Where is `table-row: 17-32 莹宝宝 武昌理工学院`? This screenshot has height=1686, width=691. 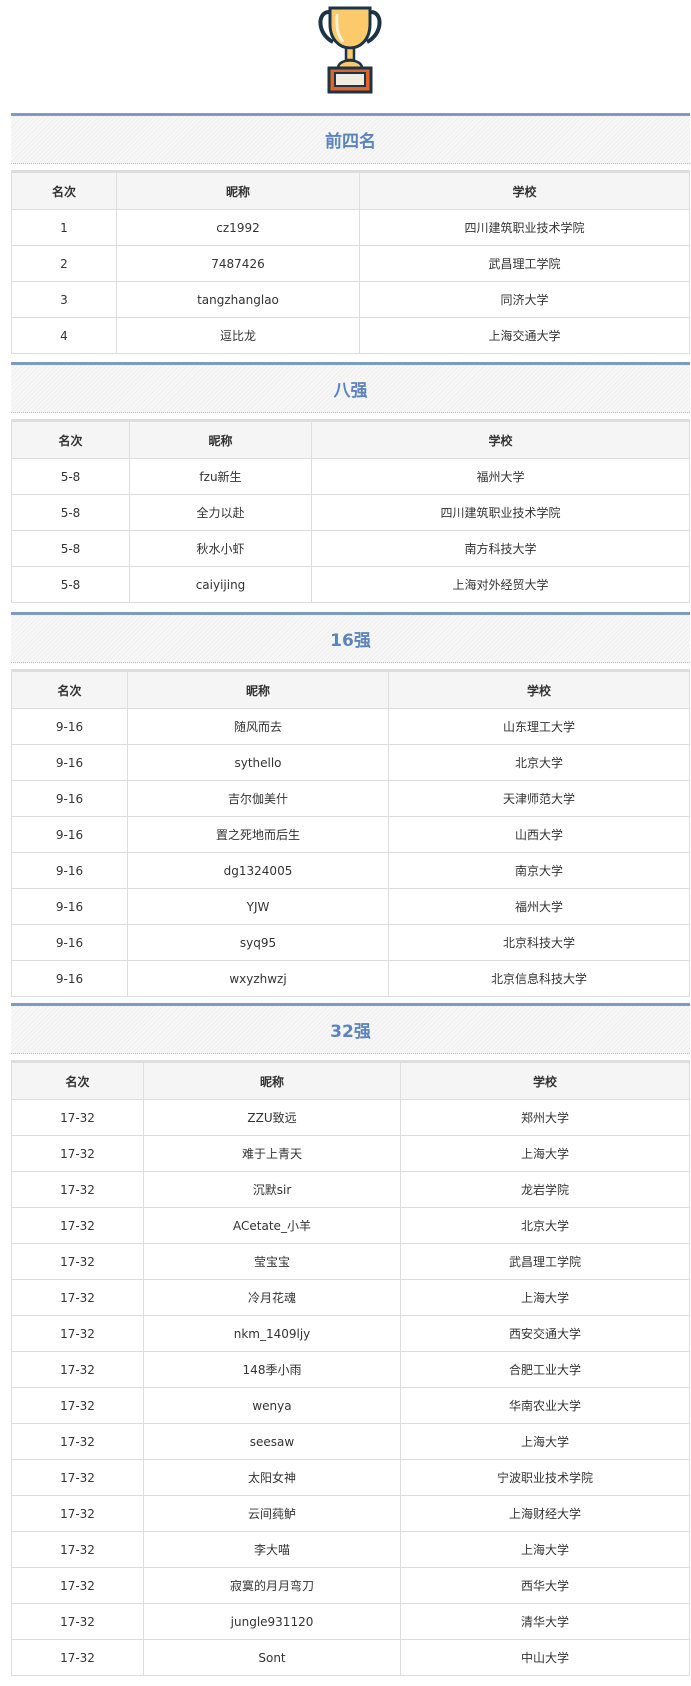 table-row: 17-32 莹宝宝 武昌理工学院 is located at coordinates (350, 1261).